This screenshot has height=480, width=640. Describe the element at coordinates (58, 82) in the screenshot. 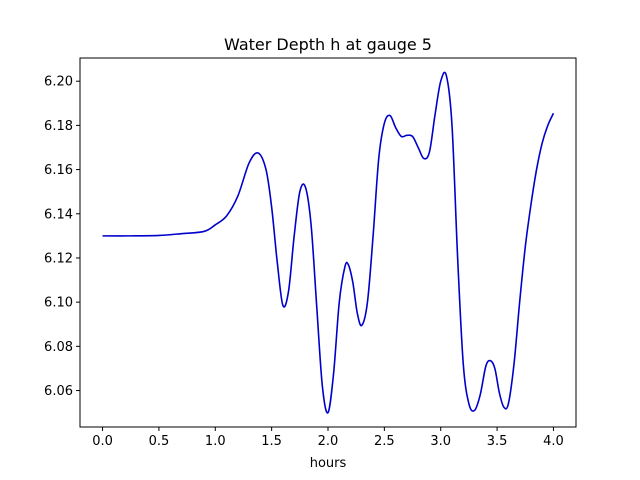

I see `y-tick-label: 6.20` at that location.